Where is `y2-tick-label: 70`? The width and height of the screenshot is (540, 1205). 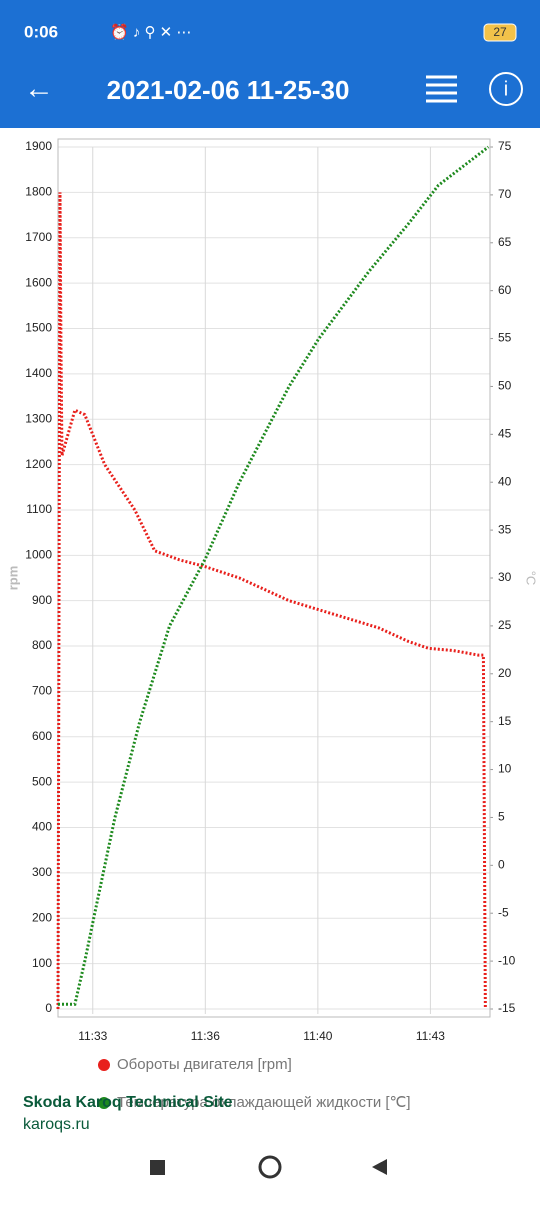
y2-tick-label: 70 is located at coordinates (505, 194).